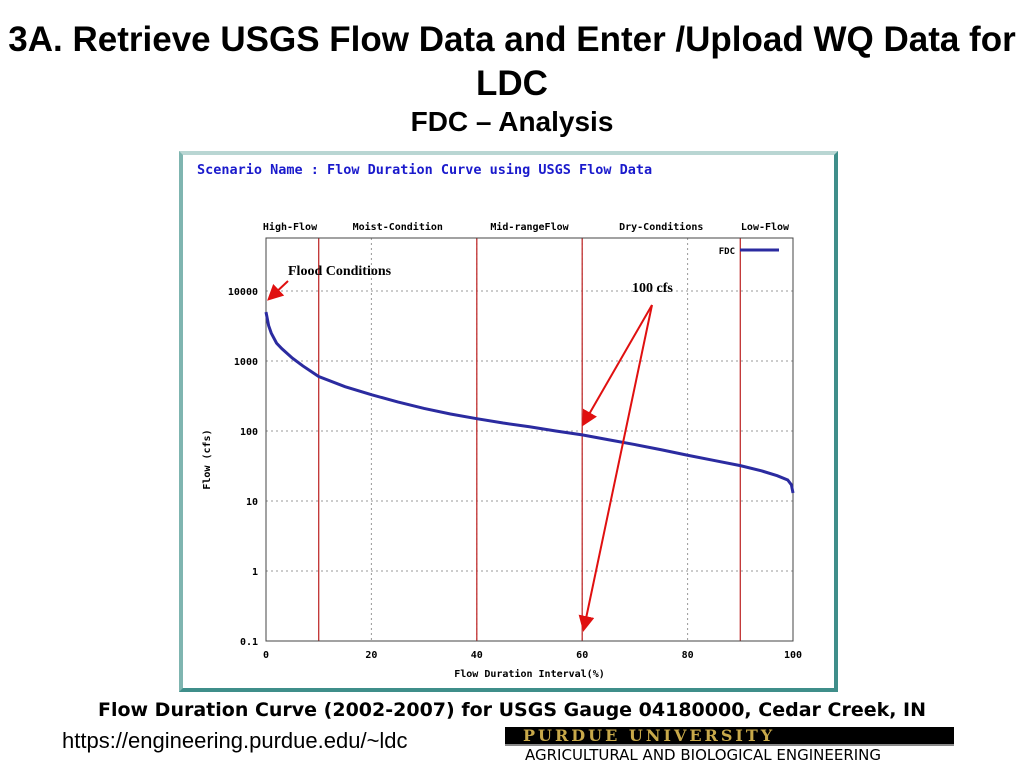 The width and height of the screenshot is (1024, 768). What do you see at coordinates (207, 459) in the screenshot?
I see `y-axis-label: Flow (cfs)` at bounding box center [207, 459].